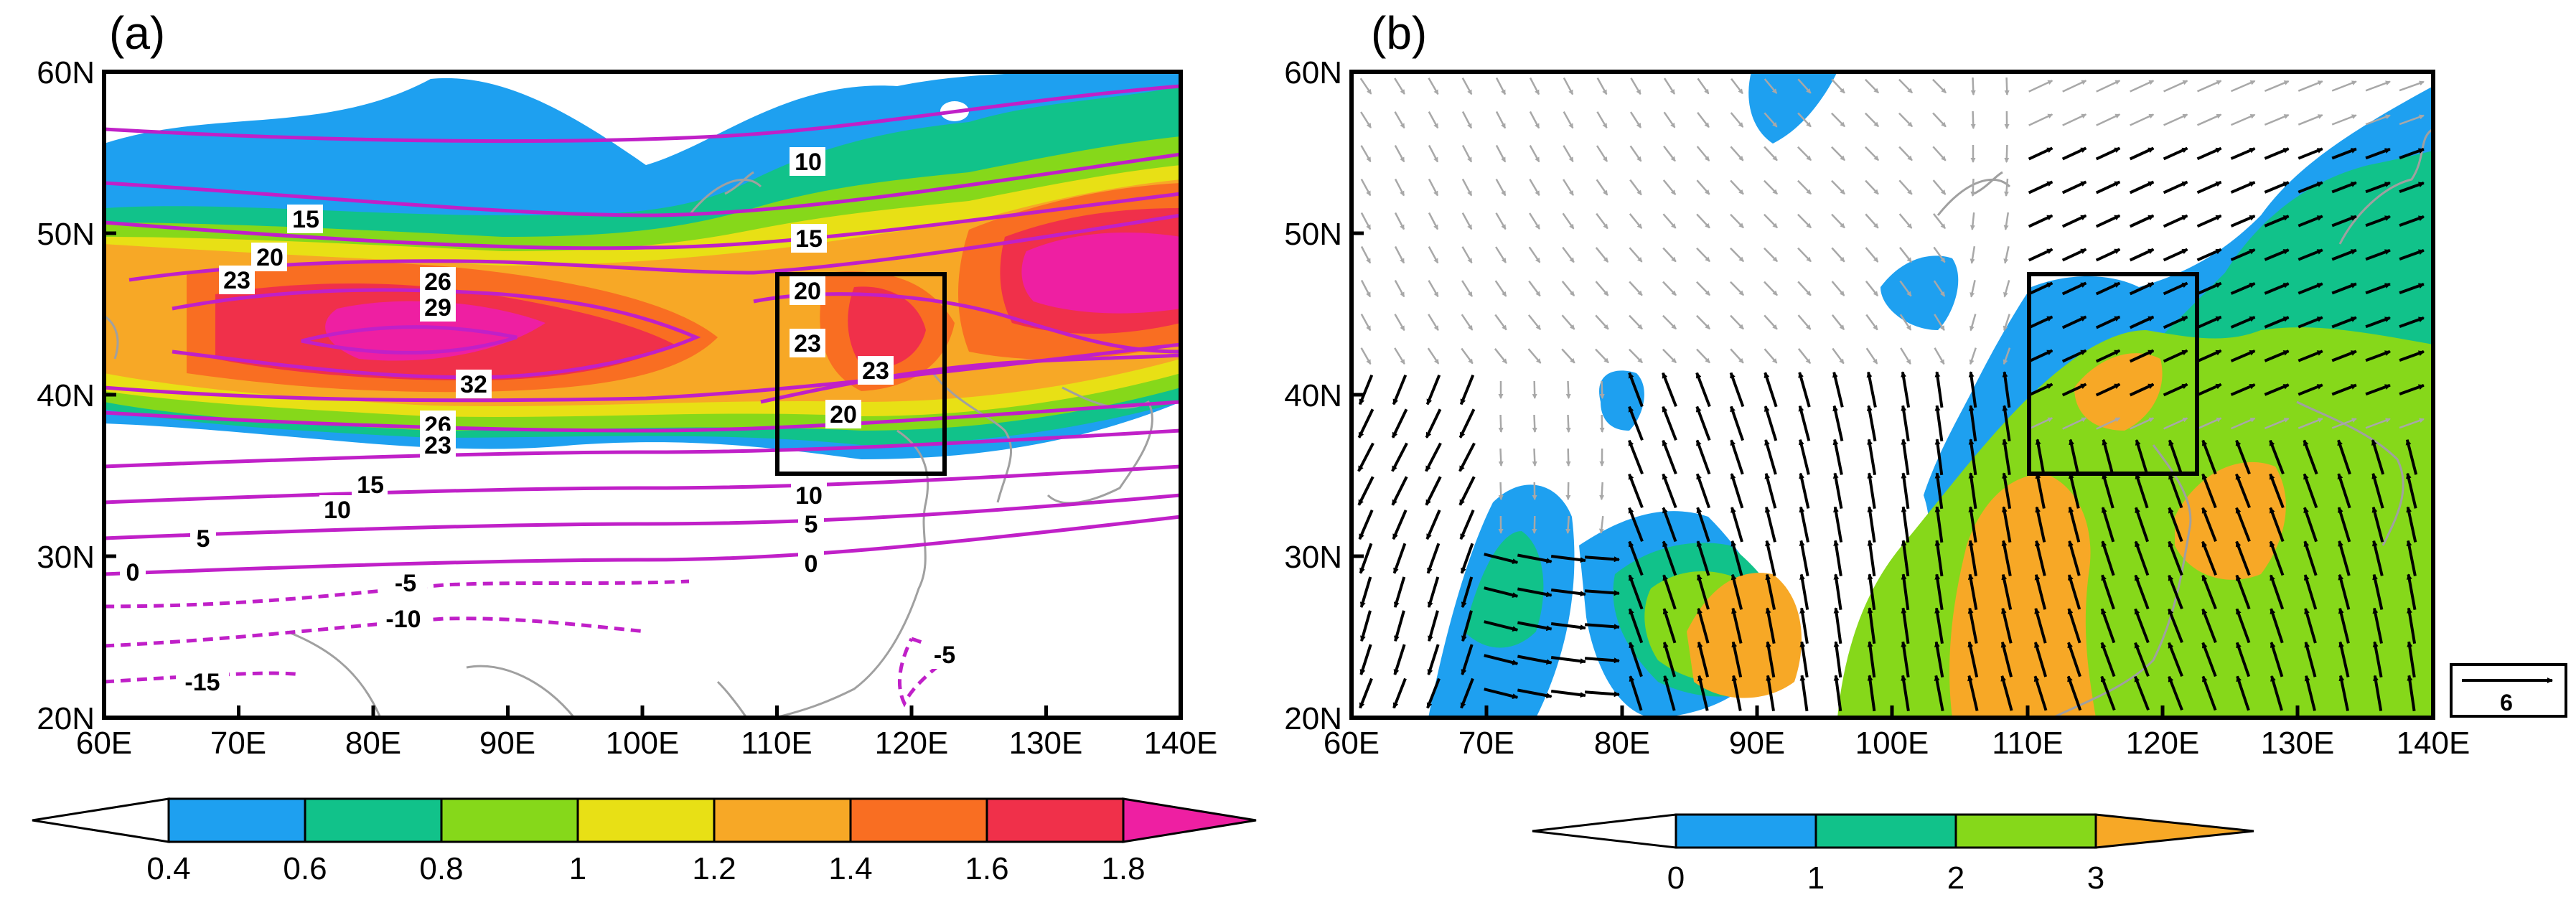  I want to click on contour-label: 29, so click(438, 307).